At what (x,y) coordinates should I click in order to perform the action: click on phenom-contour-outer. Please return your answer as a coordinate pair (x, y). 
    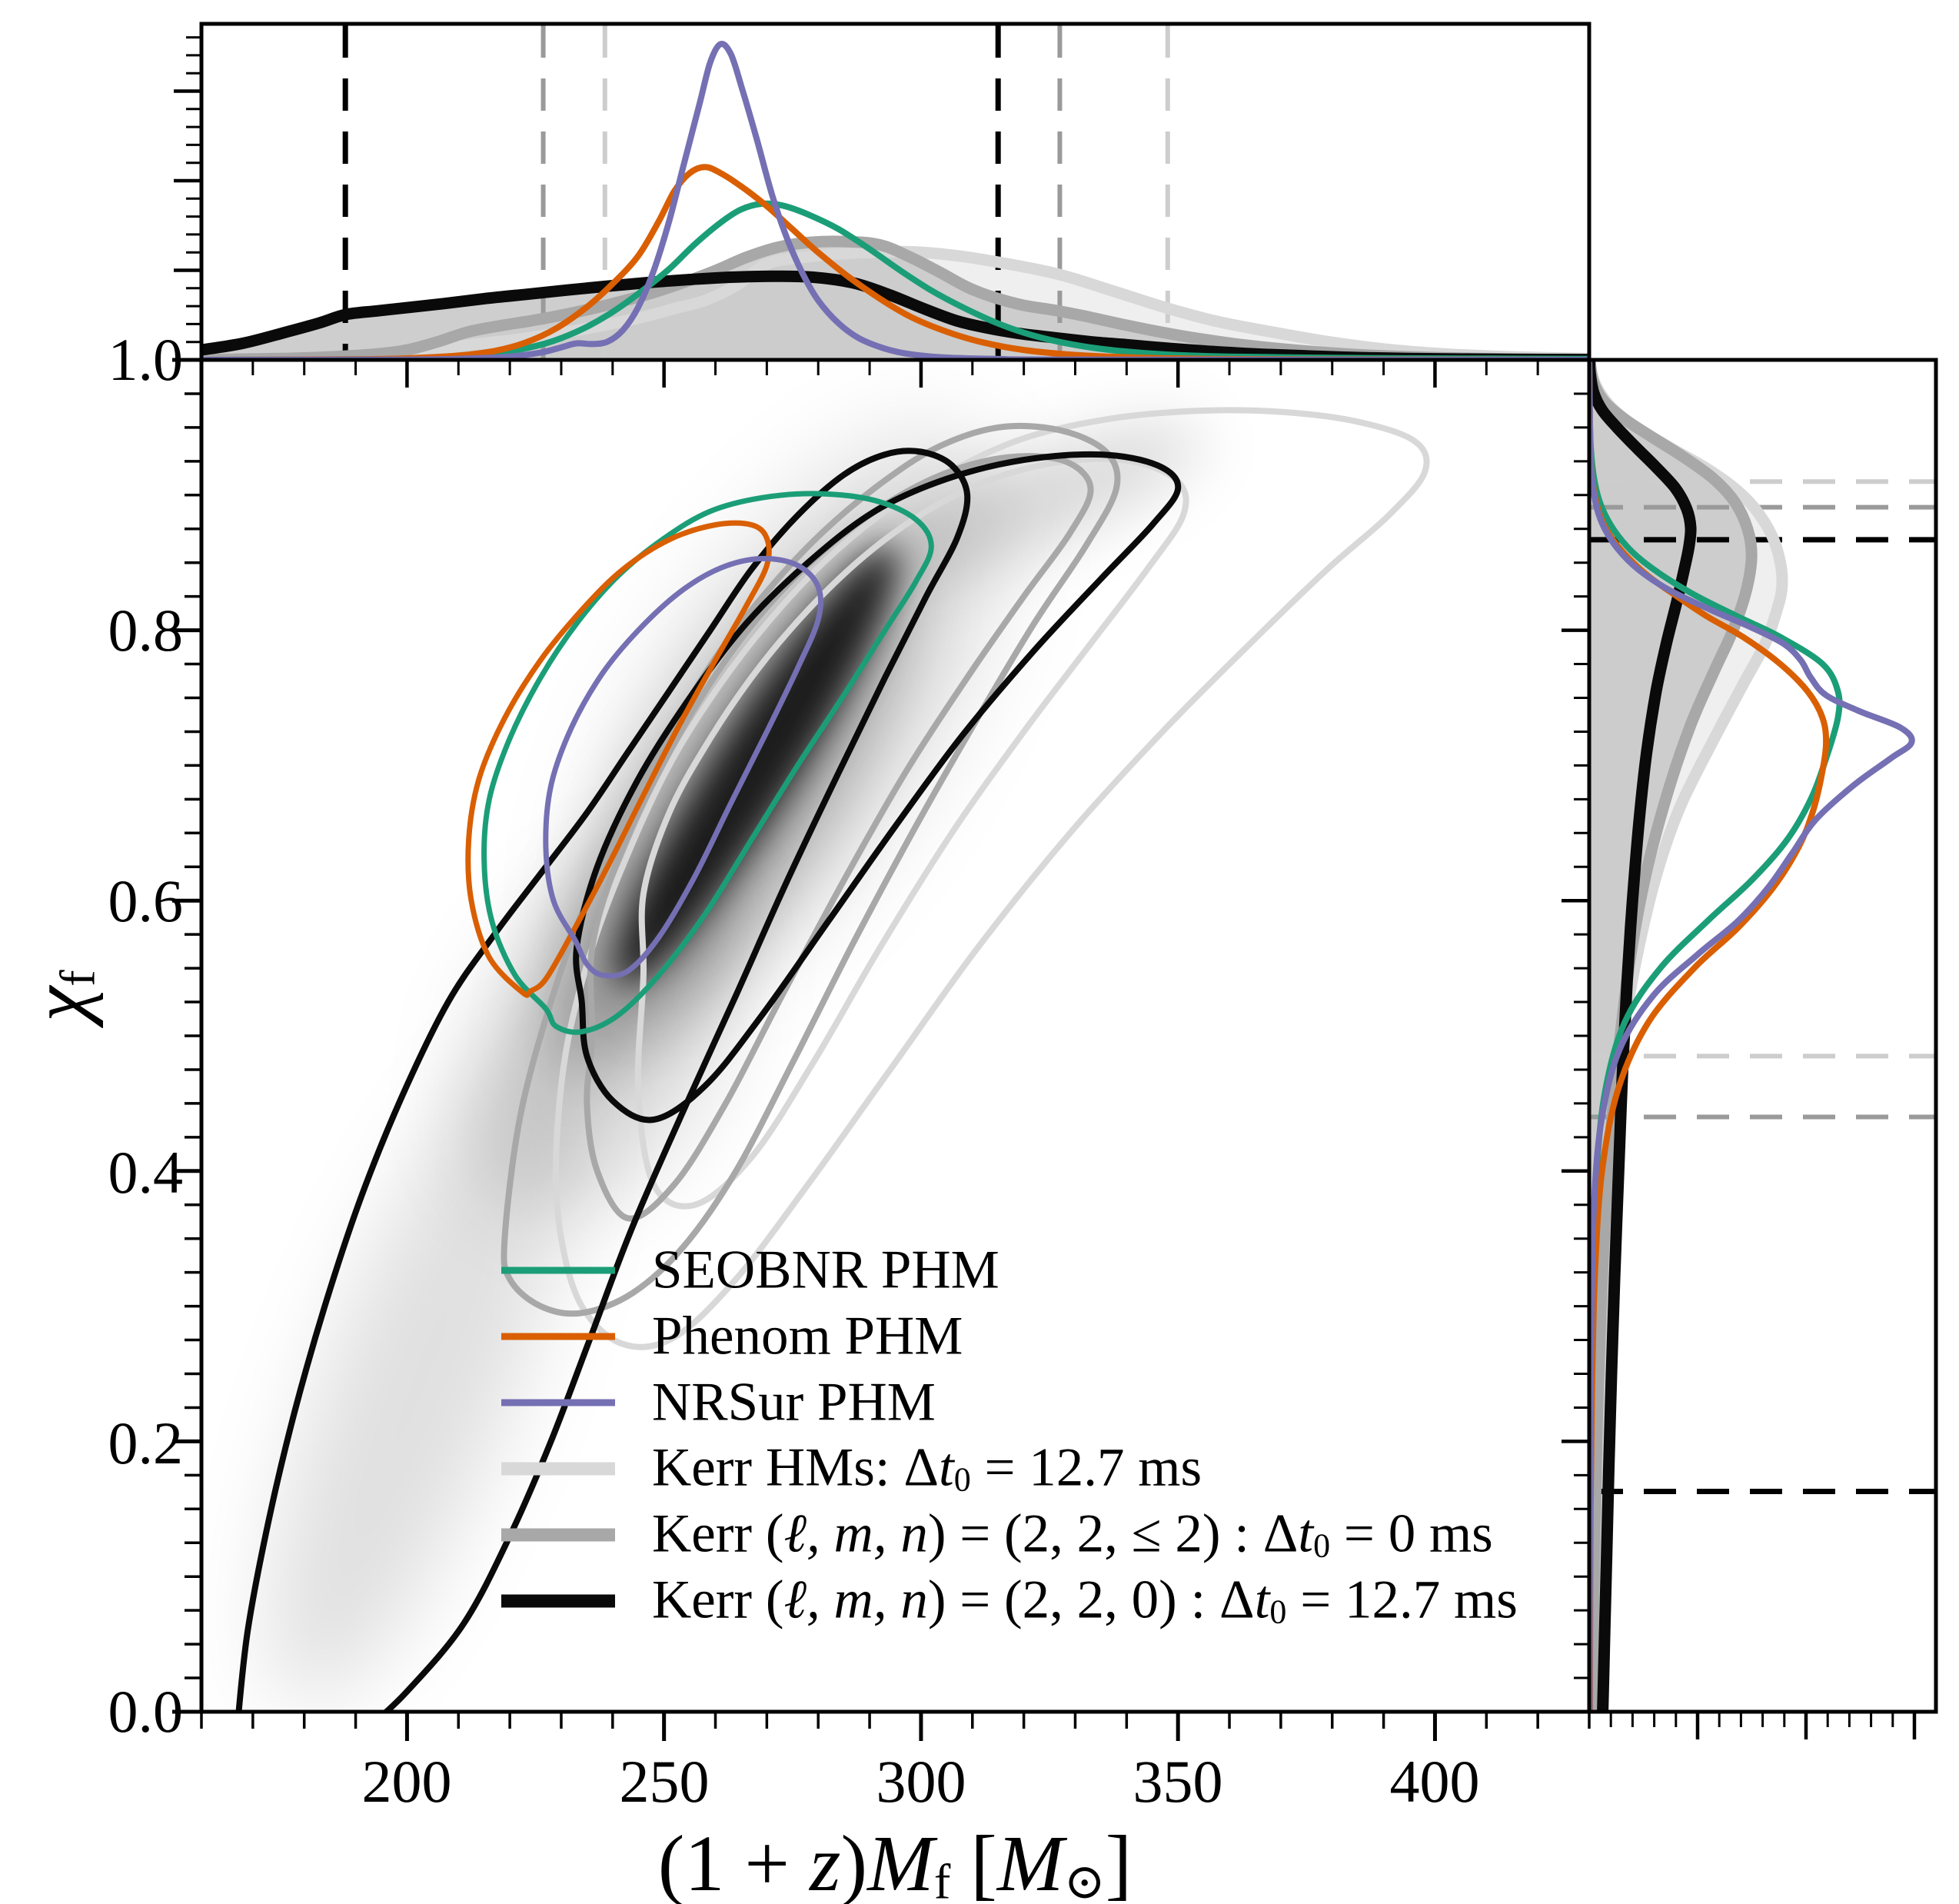
    Looking at the image, I should click on (618, 759).